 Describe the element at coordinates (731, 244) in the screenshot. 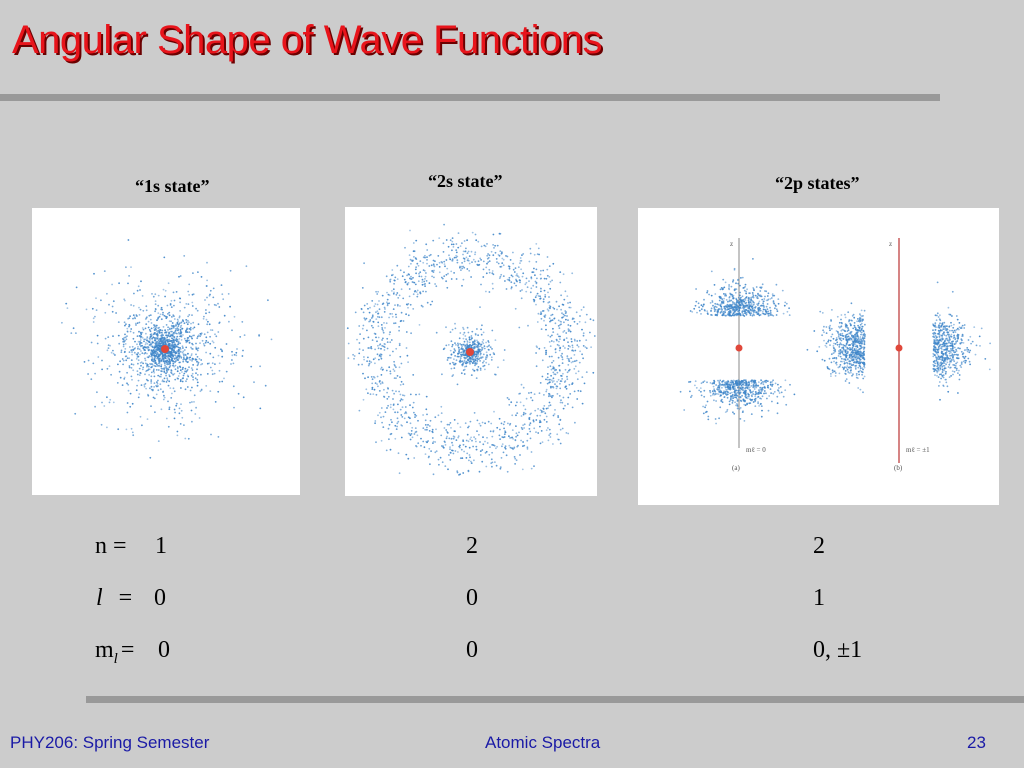

I see `axis-label-a: z` at that location.